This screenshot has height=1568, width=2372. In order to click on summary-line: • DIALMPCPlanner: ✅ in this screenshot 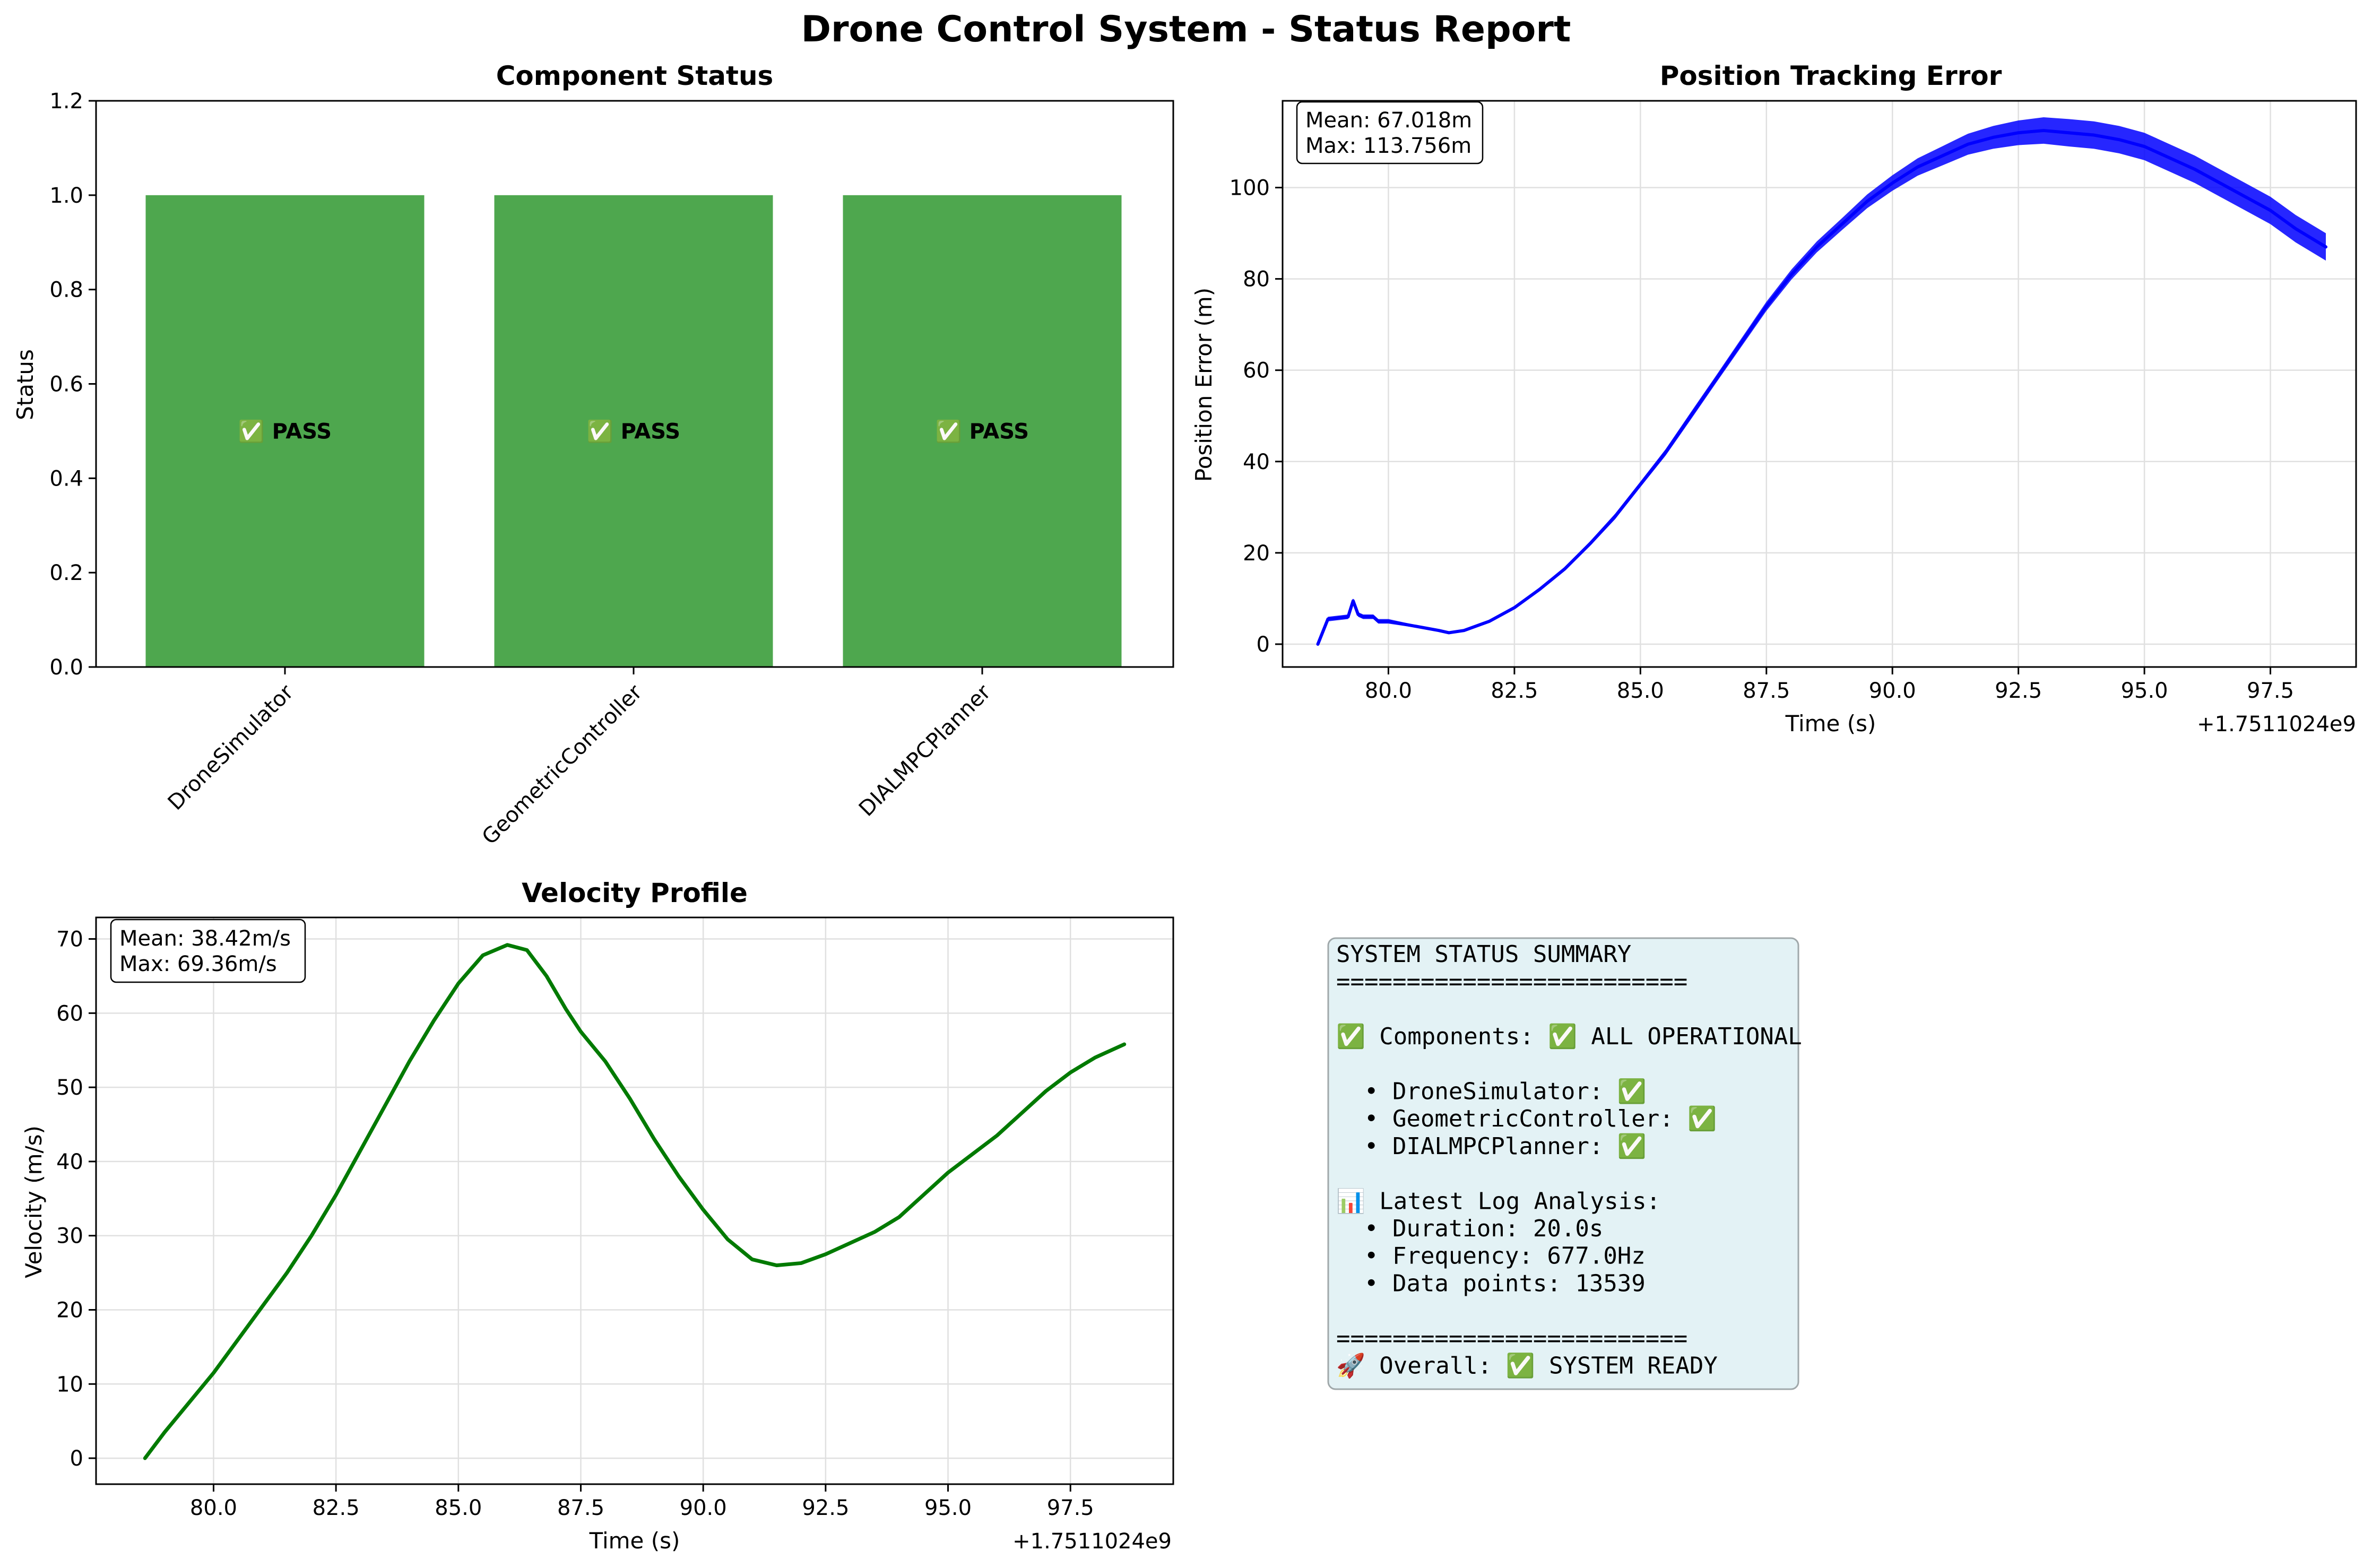, I will do `click(1492, 1146)`.